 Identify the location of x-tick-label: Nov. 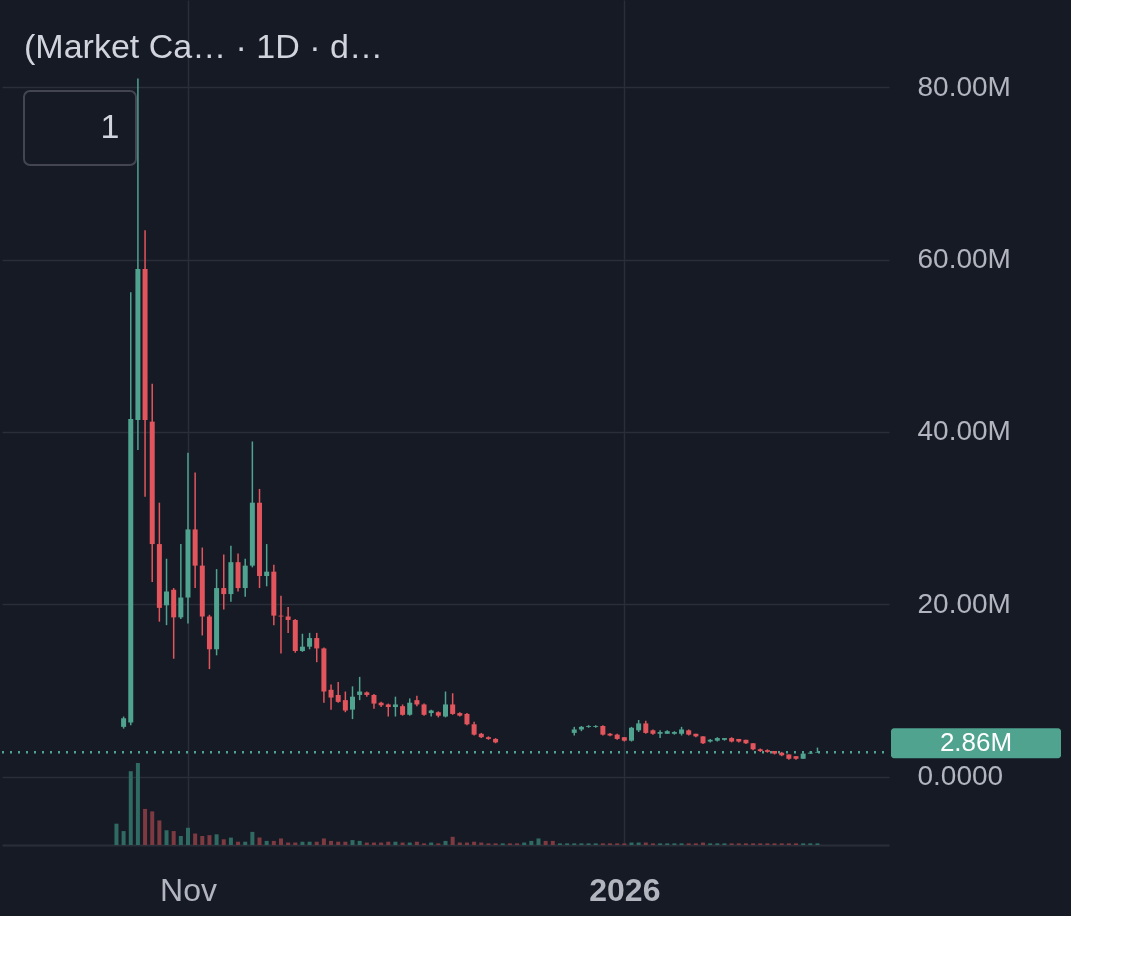
(188, 889).